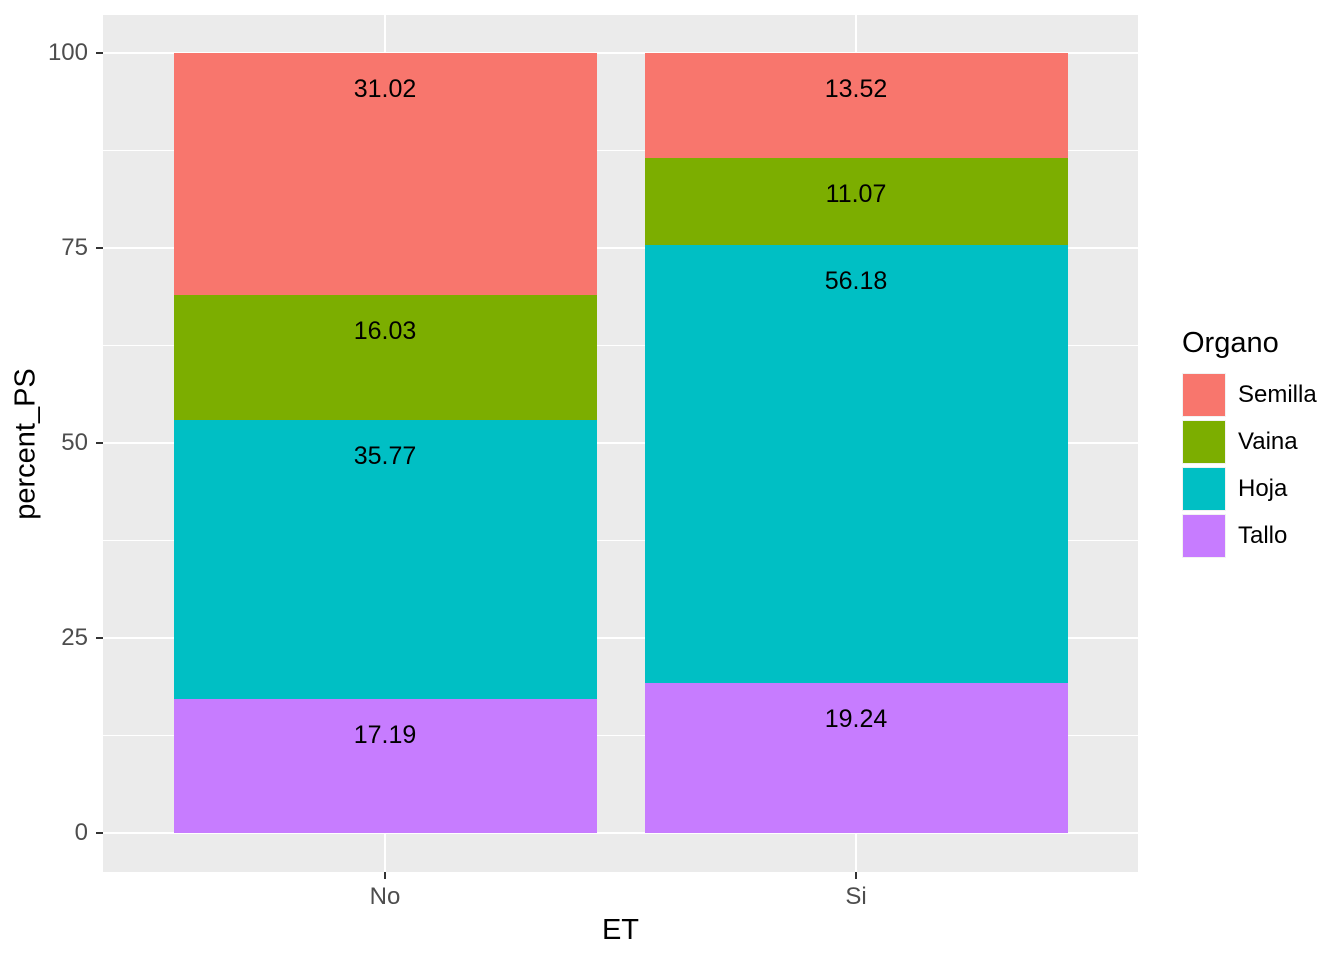 This screenshot has width=1344, height=960. Describe the element at coordinates (856, 194) in the screenshot. I see `bar-value-label-vaina-si: 11.07` at that location.